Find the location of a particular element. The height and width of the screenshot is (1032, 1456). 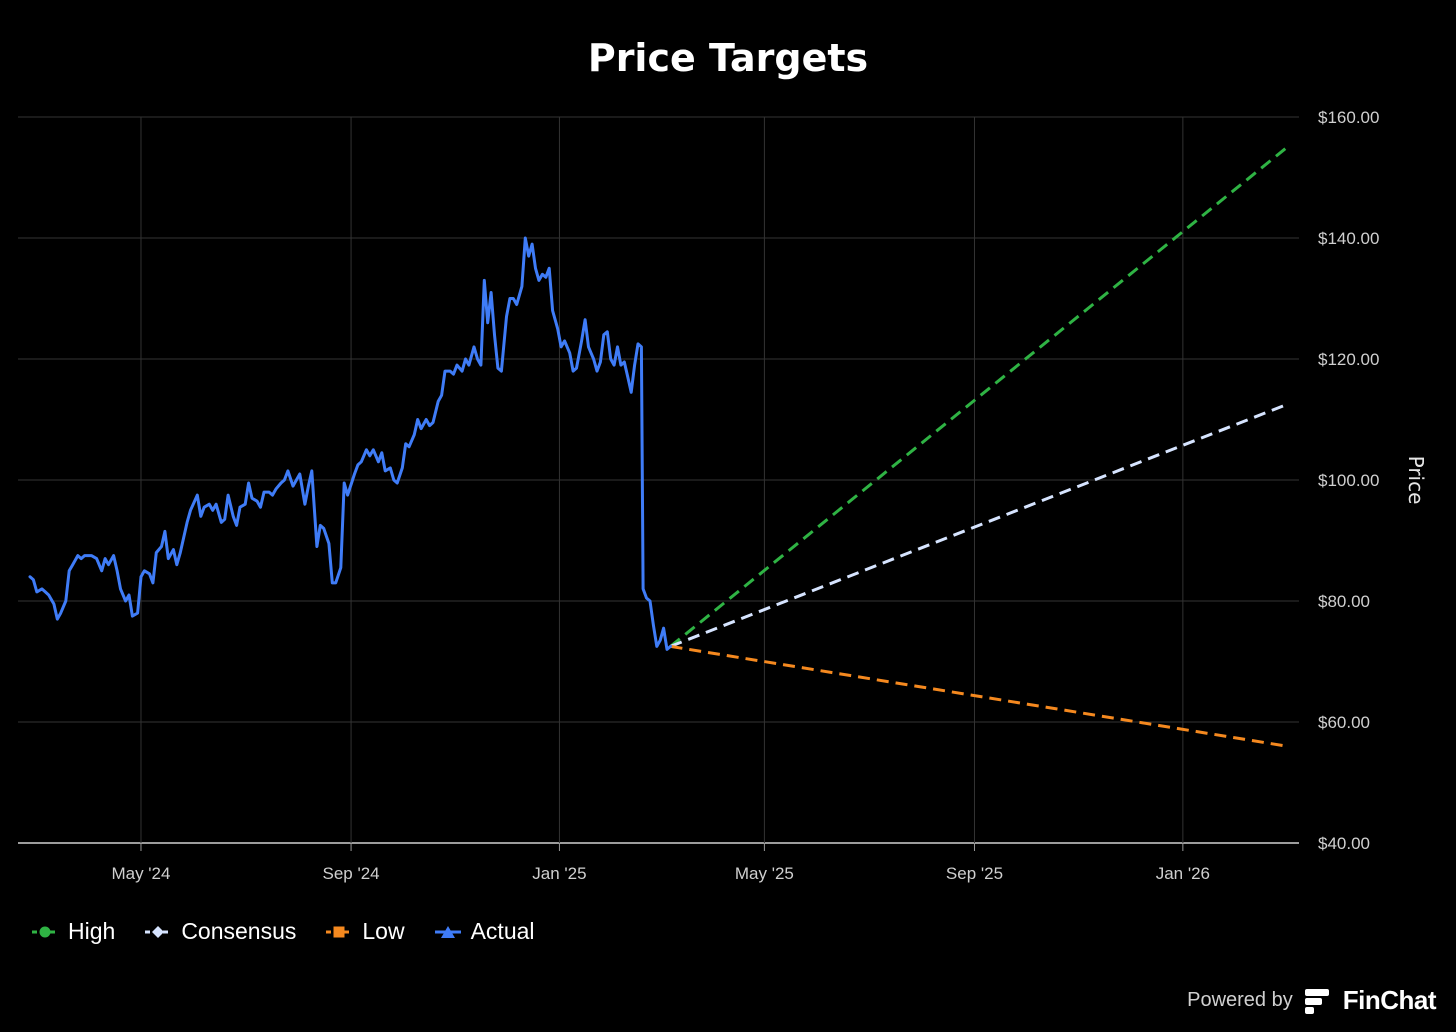

x-tick-label: May '24 is located at coordinates (140, 873).